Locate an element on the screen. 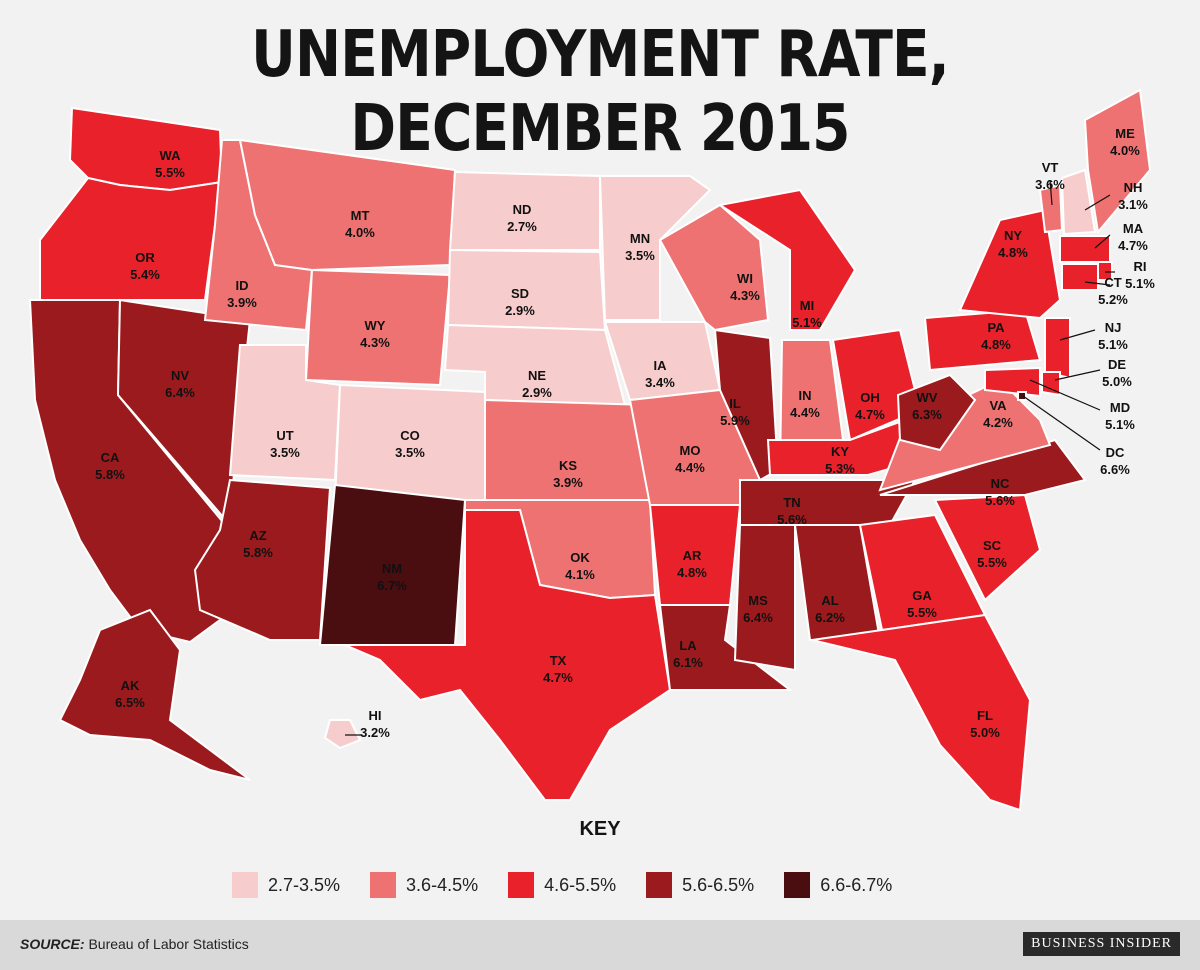  state-rate-az: 5.8% is located at coordinates (258, 552).